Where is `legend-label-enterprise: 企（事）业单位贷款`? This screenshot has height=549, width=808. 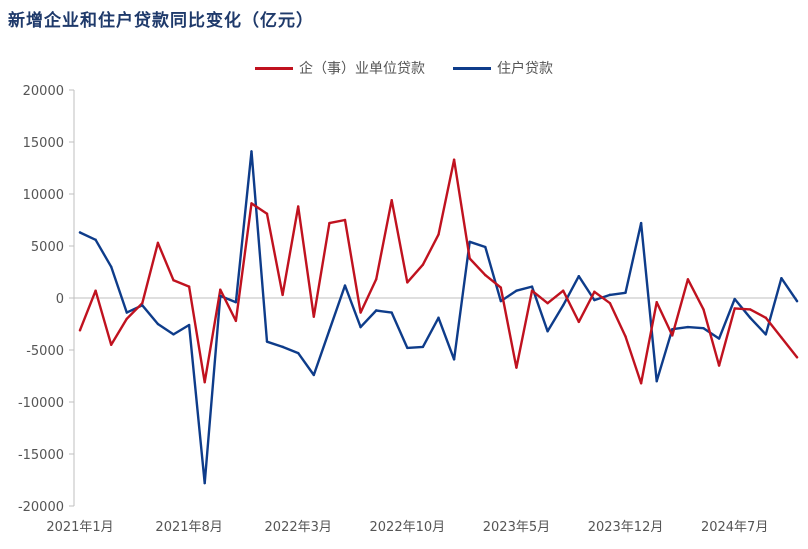
legend-label-enterprise: 企（事）业单位贷款 is located at coordinates (362, 69).